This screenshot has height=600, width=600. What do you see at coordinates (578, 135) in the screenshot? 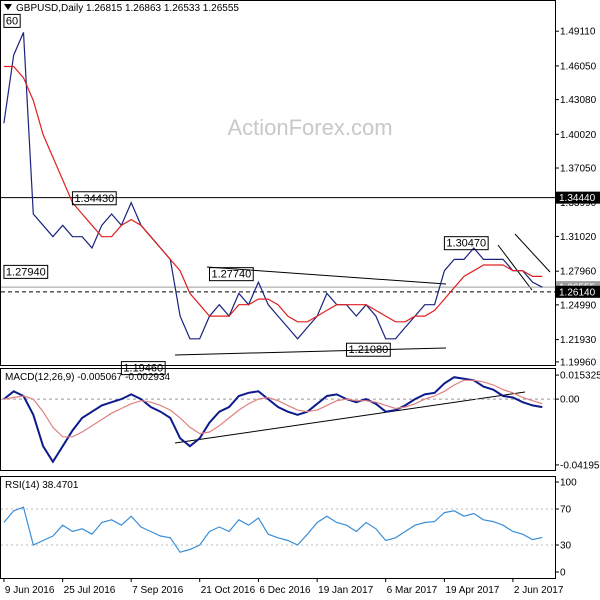
I see `y-tick-label: 1.40020` at bounding box center [578, 135].